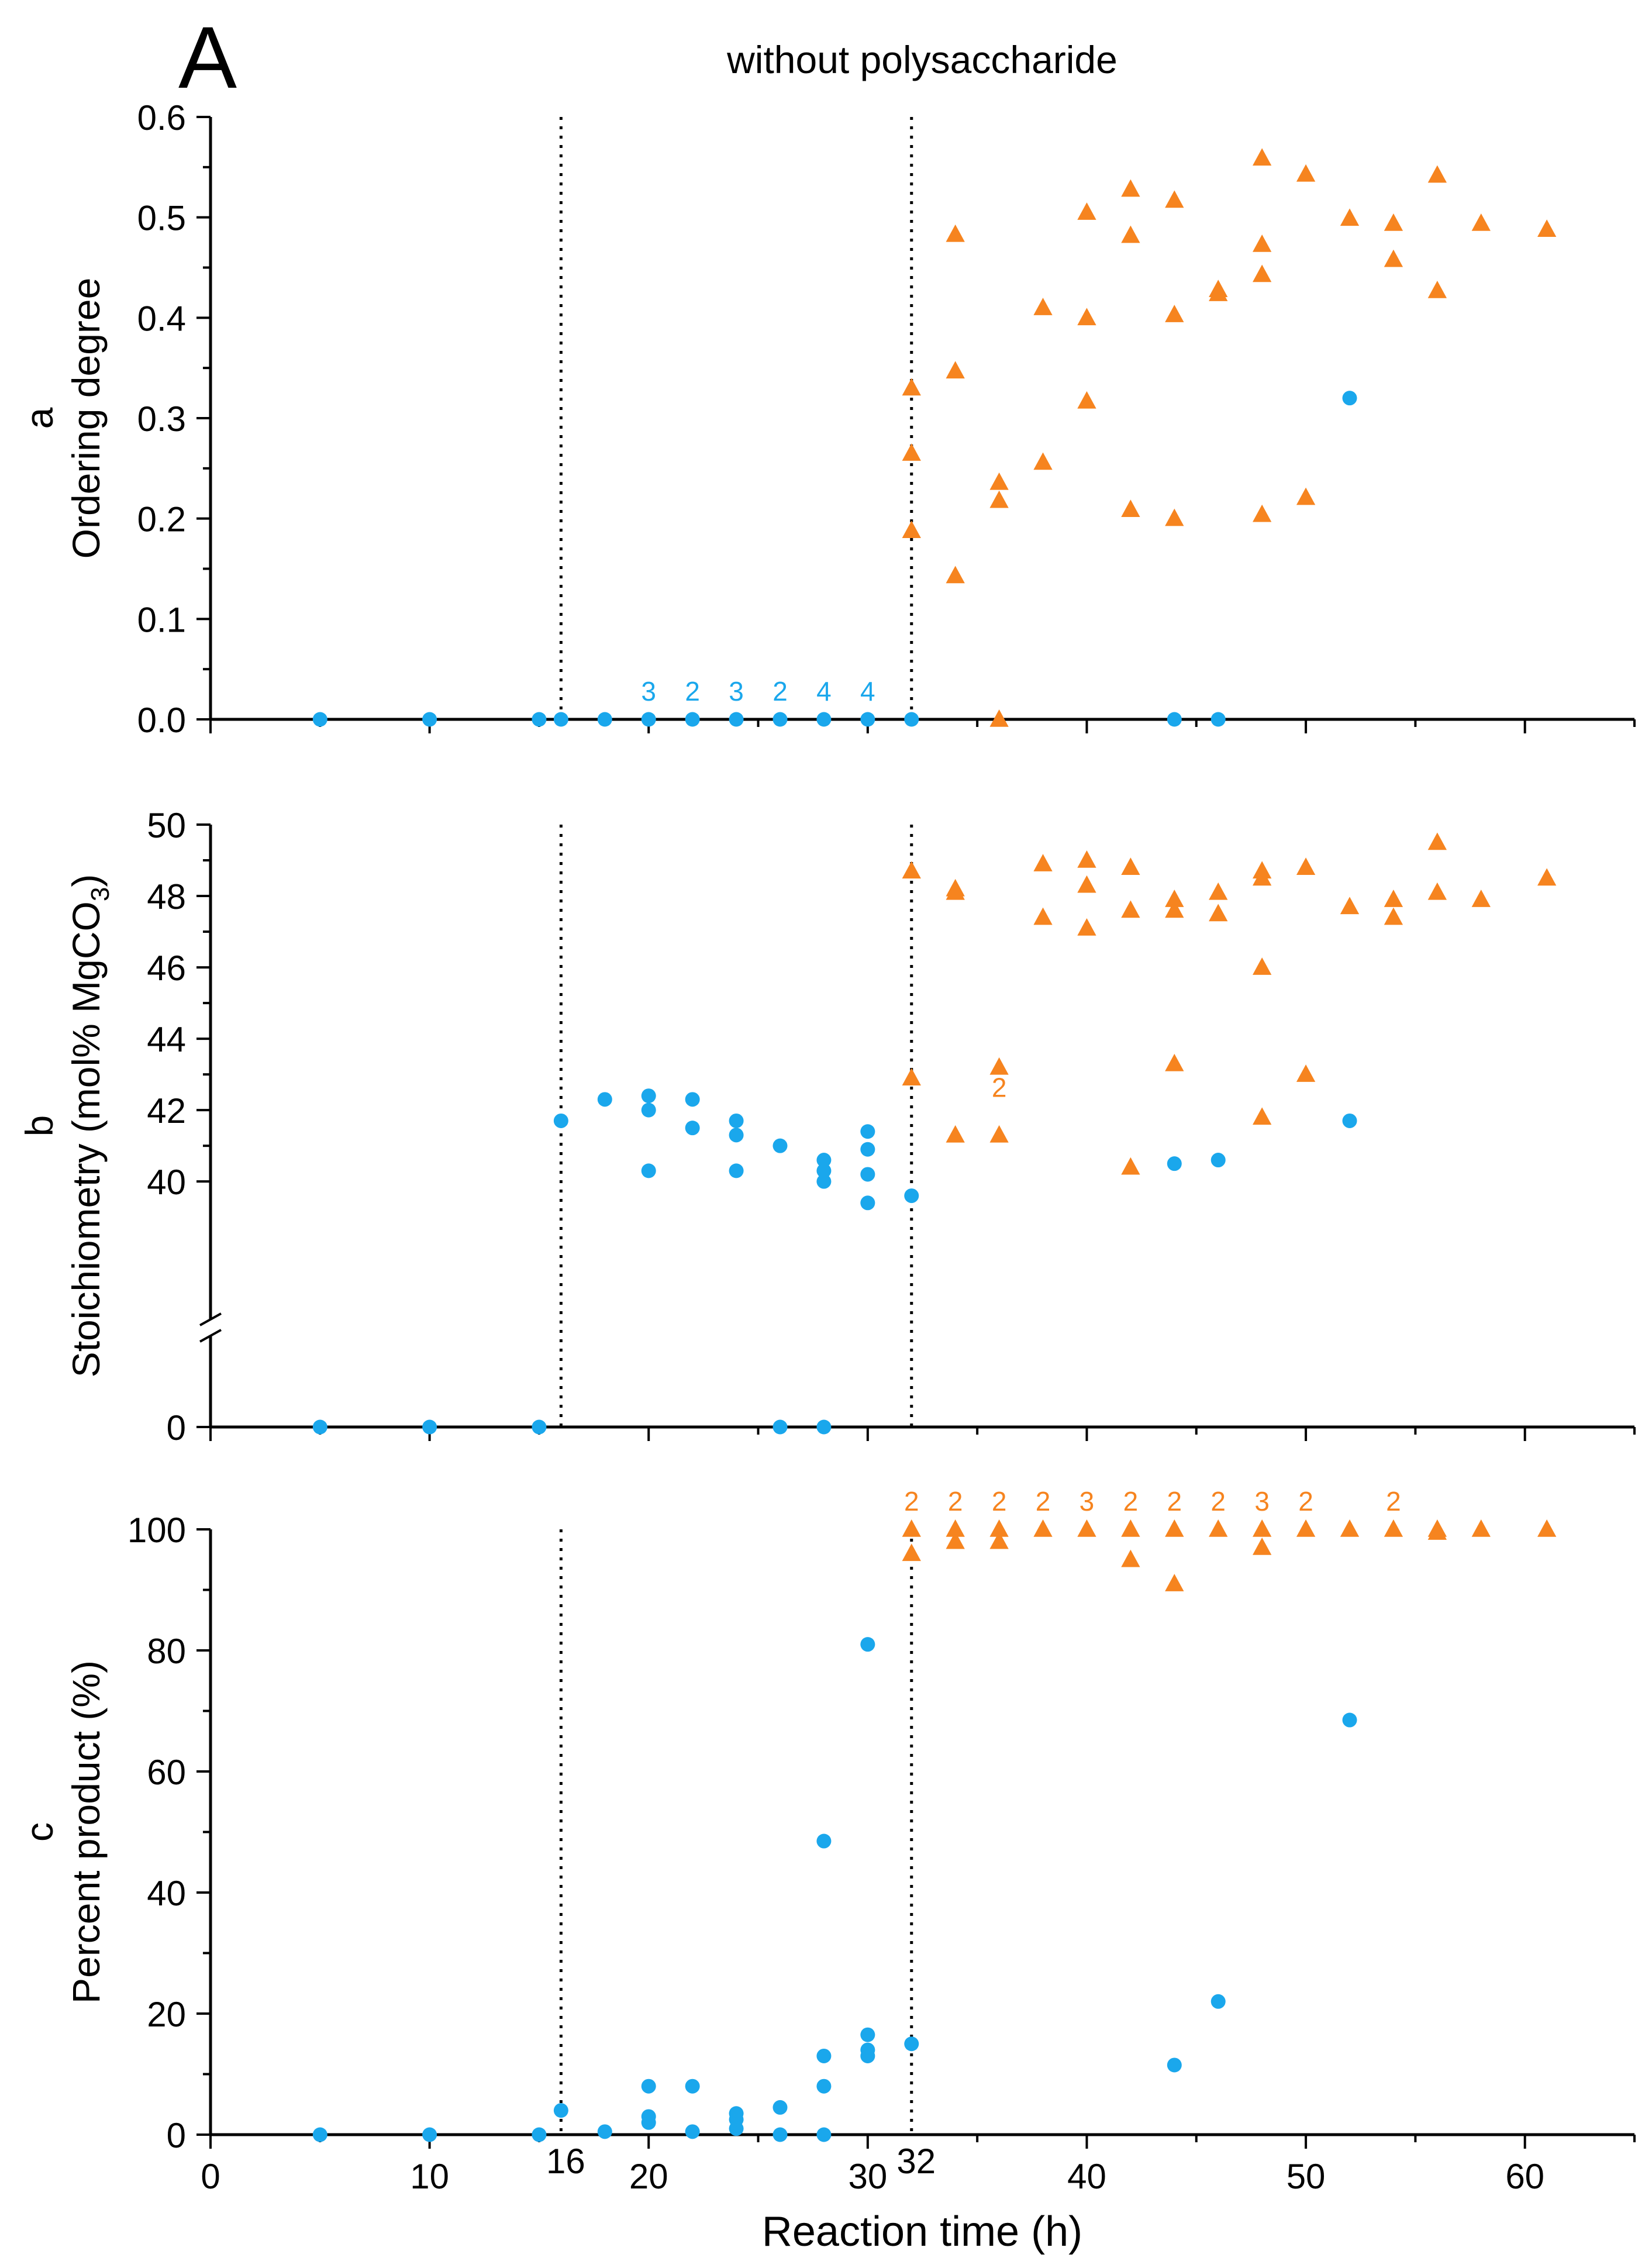  What do you see at coordinates (922, 2231) in the screenshot?
I see `x-axis-label: Reaction time (h)` at bounding box center [922, 2231].